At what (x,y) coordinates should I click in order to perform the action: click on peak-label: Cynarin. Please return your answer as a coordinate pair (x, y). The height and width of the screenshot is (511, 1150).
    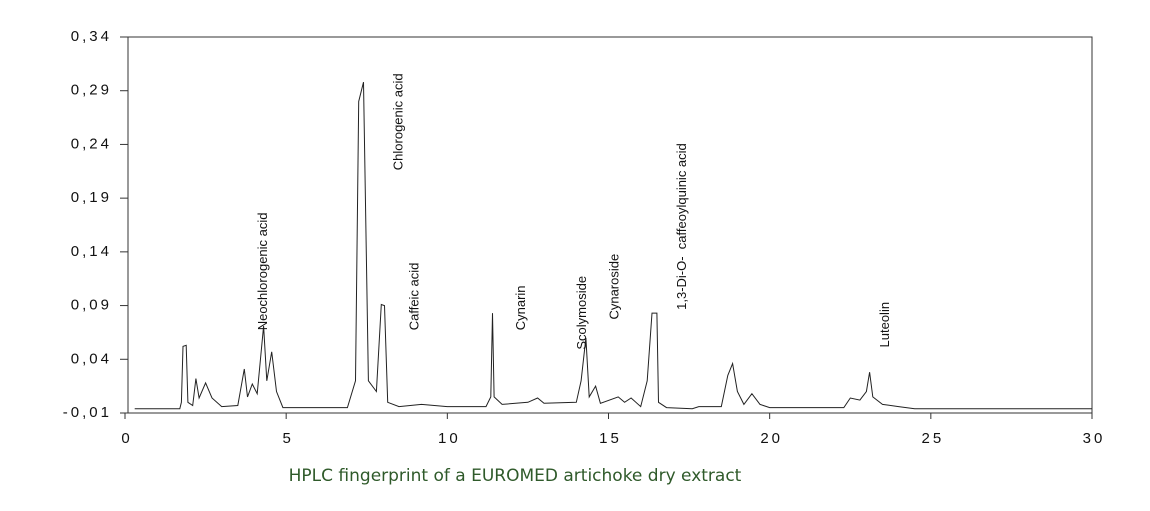
    Looking at the image, I should click on (520, 307).